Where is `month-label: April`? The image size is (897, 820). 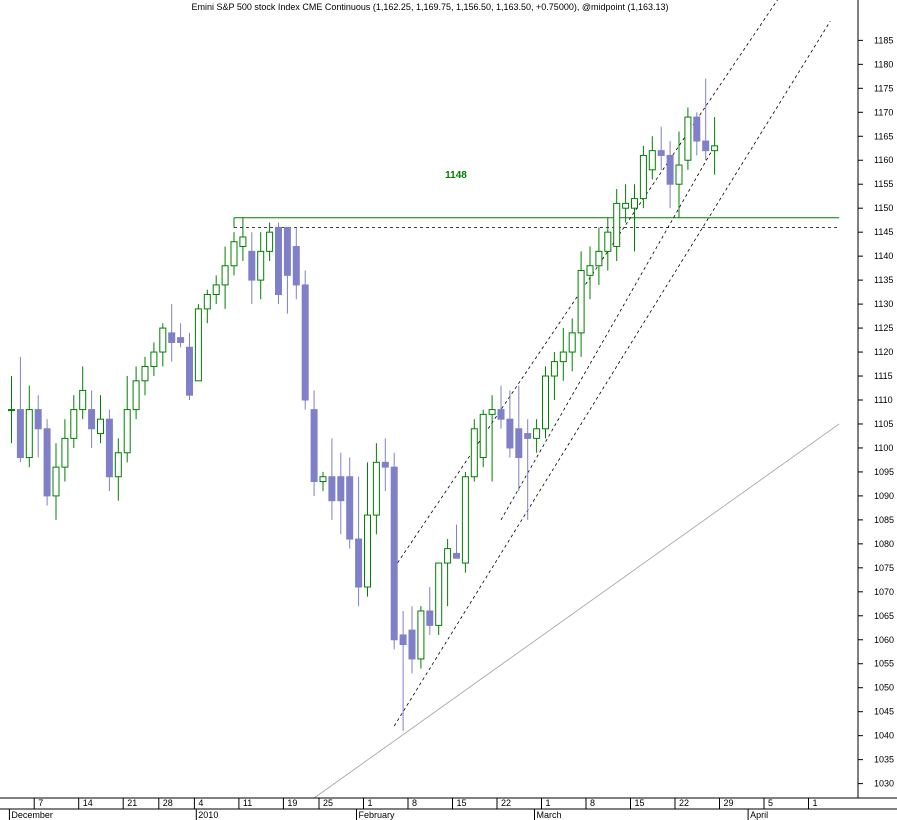 month-label: April is located at coordinates (759, 815).